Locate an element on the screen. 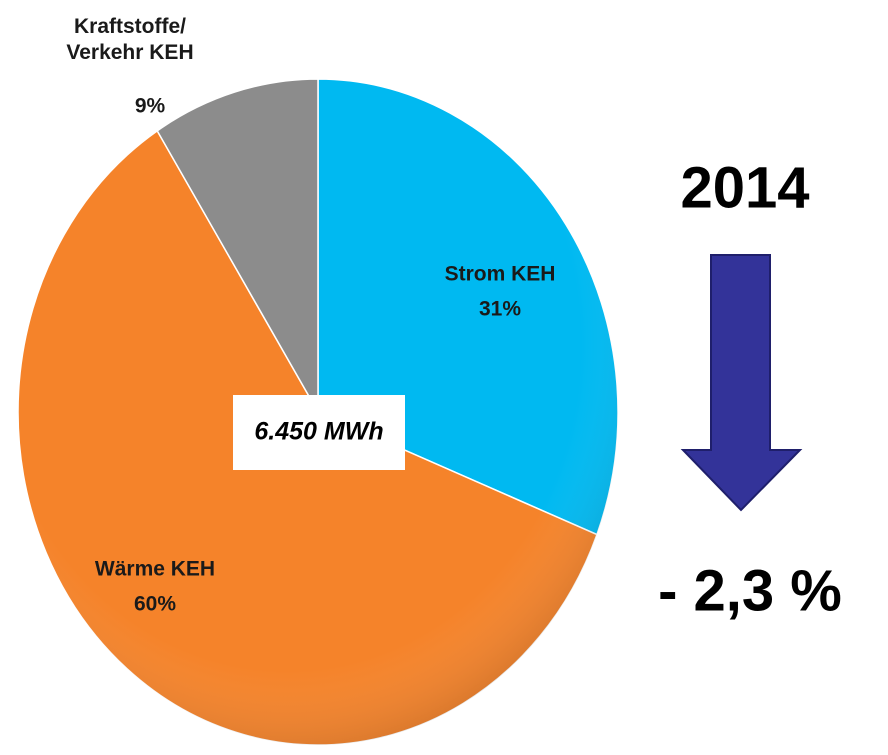 The height and width of the screenshot is (755, 888). slice-label: Kraftstoffe/Verkehr KEH is located at coordinates (129, 39).